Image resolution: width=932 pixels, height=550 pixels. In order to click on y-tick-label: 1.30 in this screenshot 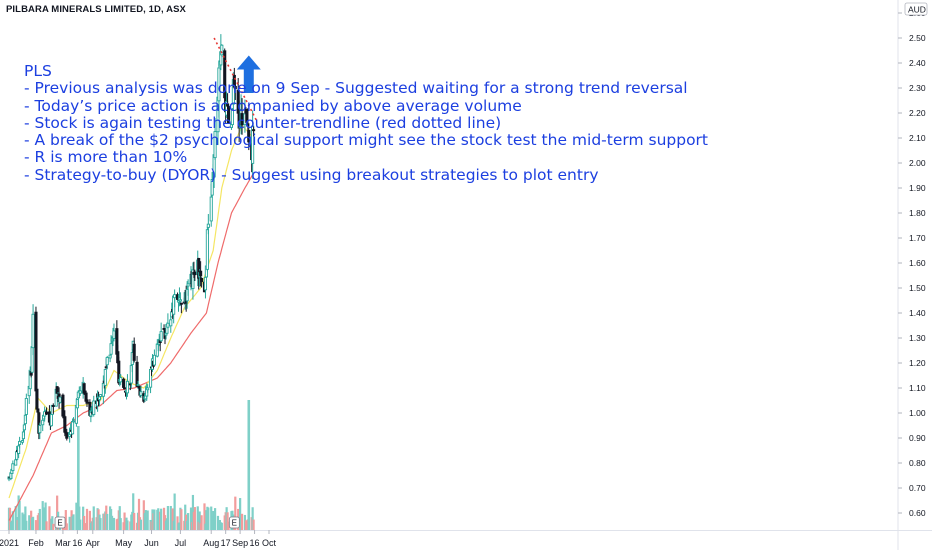, I will do `click(917, 338)`.